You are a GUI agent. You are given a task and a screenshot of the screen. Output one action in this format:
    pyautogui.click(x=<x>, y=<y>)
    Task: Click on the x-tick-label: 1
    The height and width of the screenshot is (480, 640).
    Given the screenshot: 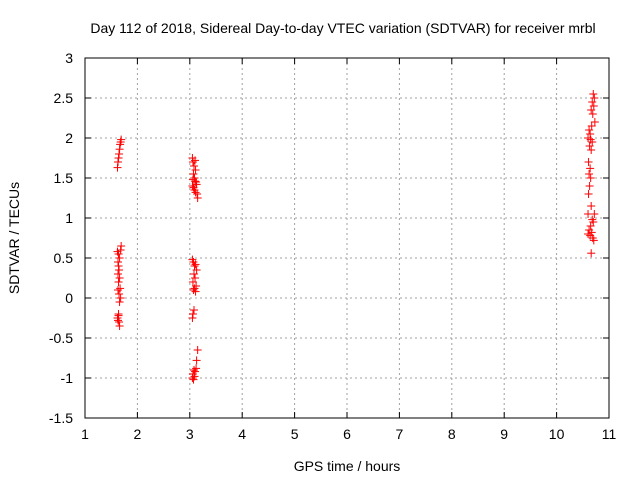 What is the action you would take?
    pyautogui.click(x=85, y=434)
    